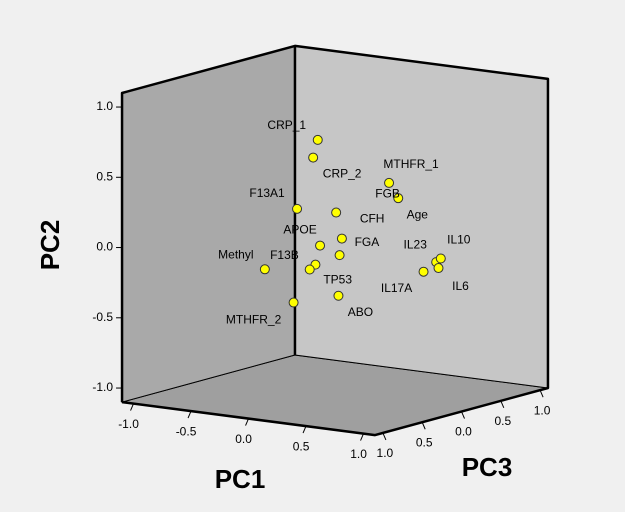 The height and width of the screenshot is (512, 625). I want to click on y-tick-label: 0.0, so click(104, 247).